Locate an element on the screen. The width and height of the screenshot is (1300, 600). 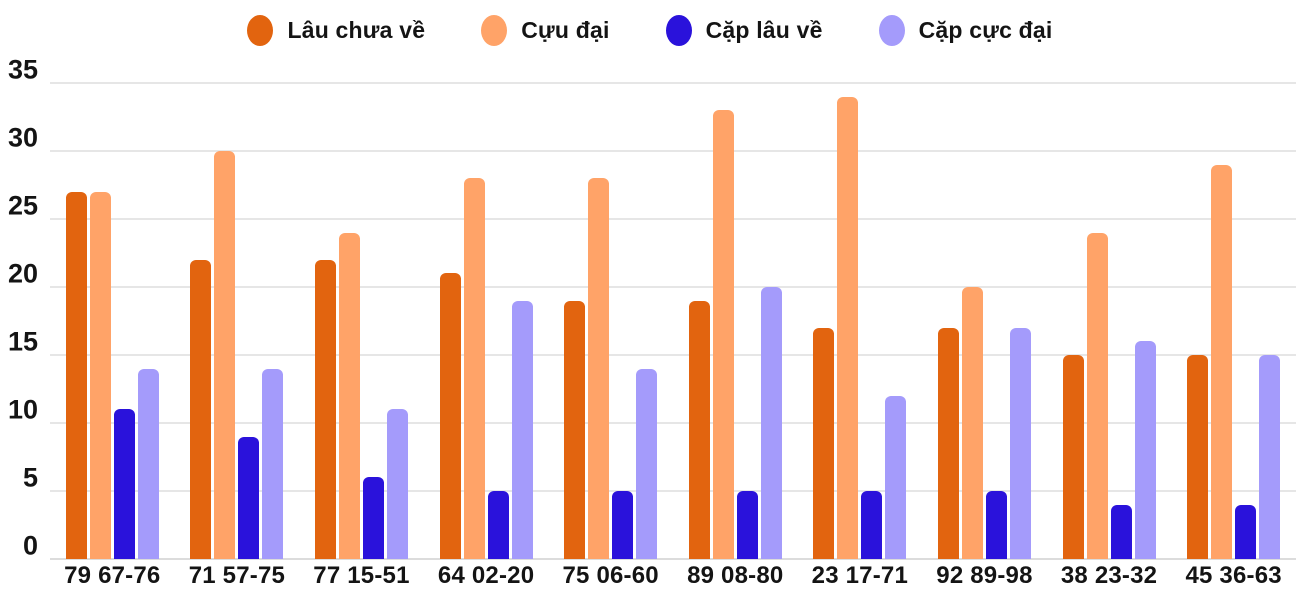
legend-label: Cặp lâu về is located at coordinates (764, 29).